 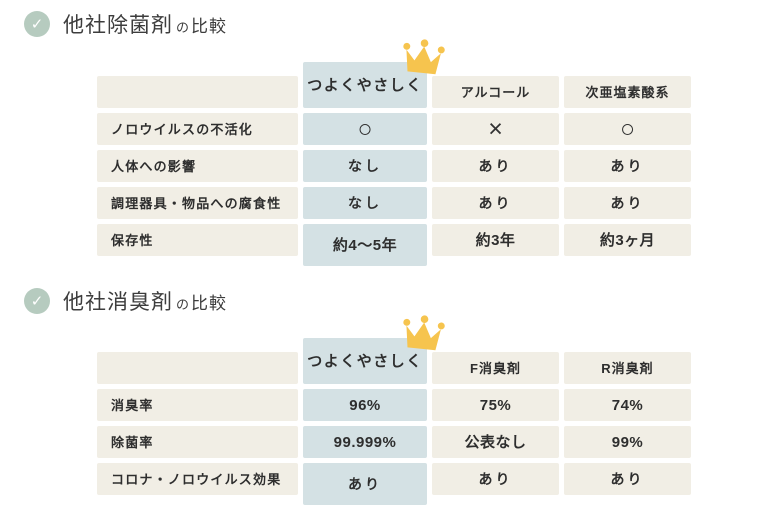 I want to click on value-cell: 99%, so click(x=627, y=442).